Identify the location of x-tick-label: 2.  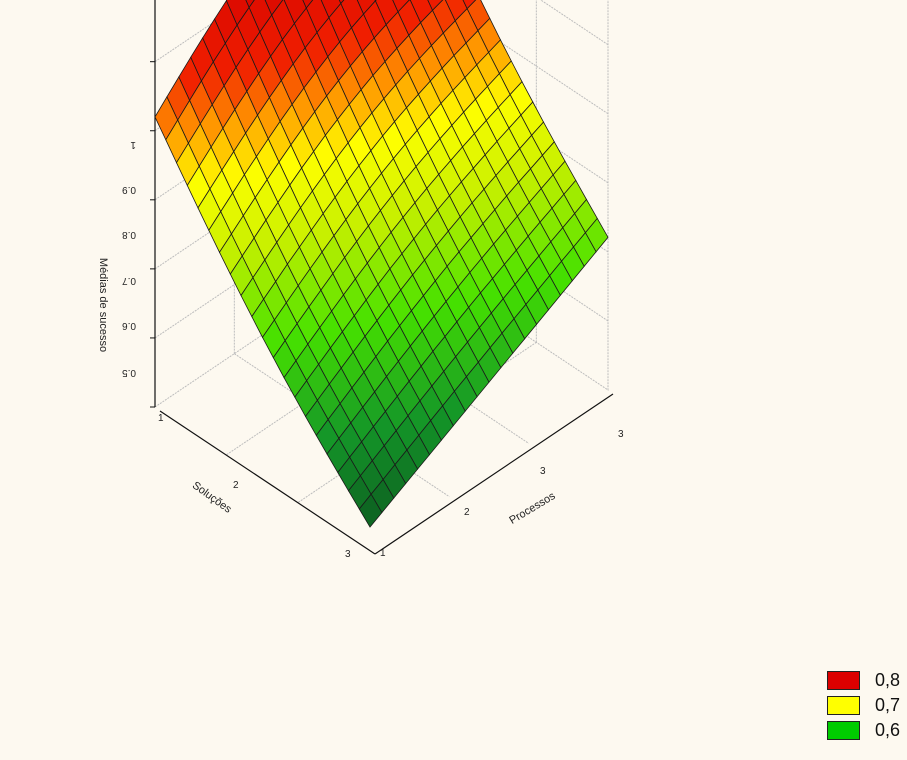
(236, 485).